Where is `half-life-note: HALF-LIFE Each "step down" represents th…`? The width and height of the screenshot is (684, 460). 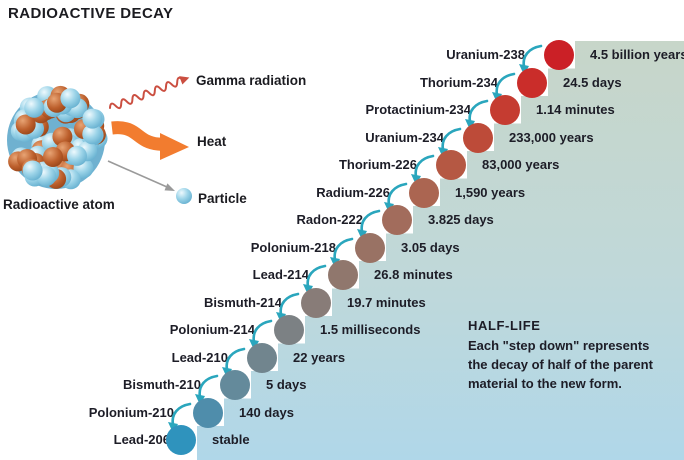 half-life-note: HALF-LIFE Each "step down" represents th… is located at coordinates (570, 354).